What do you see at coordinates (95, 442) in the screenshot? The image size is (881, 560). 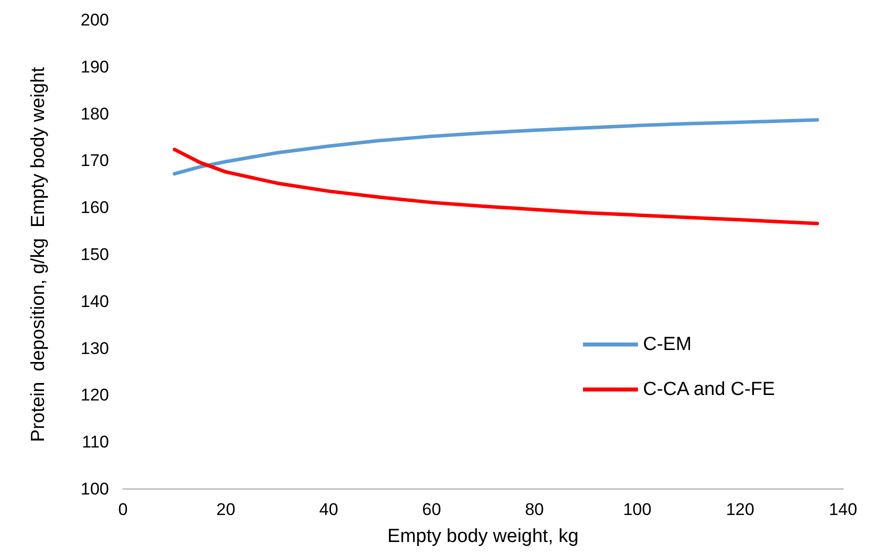 I see `y-tick-label: 110` at bounding box center [95, 442].